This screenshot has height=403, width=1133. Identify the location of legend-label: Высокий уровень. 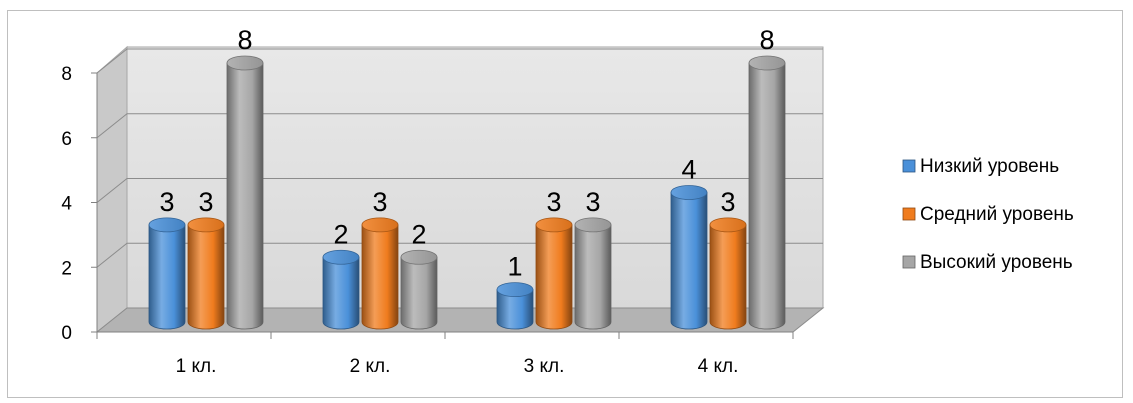
(996, 262).